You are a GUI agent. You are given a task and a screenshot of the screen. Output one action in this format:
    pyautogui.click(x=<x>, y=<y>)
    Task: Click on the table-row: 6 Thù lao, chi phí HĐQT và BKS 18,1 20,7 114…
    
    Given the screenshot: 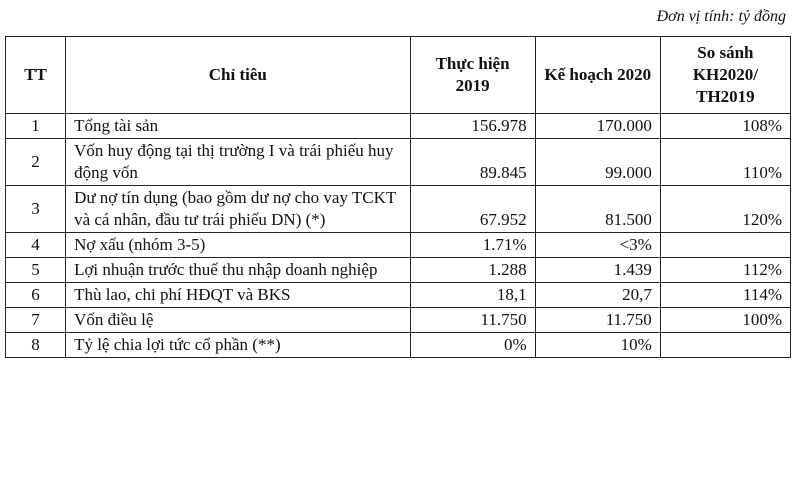 What is the action you would take?
    pyautogui.click(x=398, y=295)
    